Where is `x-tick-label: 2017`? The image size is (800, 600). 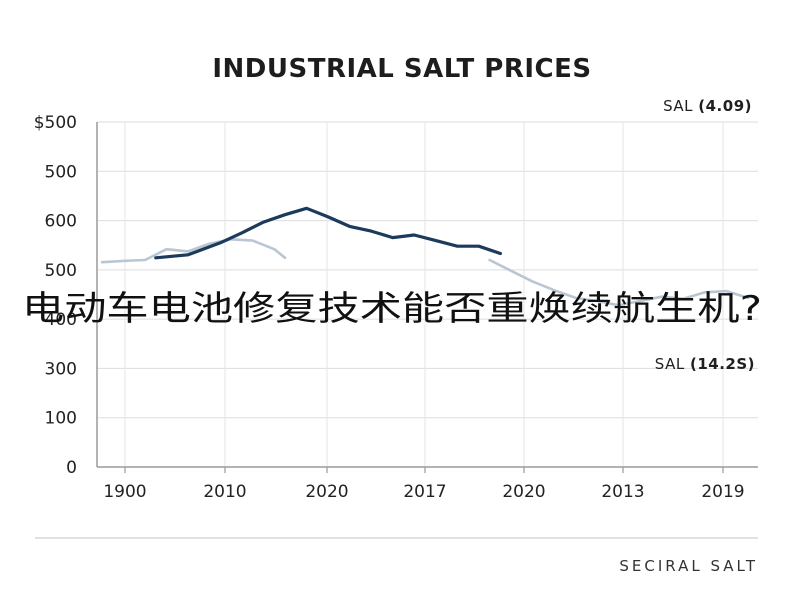 x-tick-label: 2017 is located at coordinates (424, 492).